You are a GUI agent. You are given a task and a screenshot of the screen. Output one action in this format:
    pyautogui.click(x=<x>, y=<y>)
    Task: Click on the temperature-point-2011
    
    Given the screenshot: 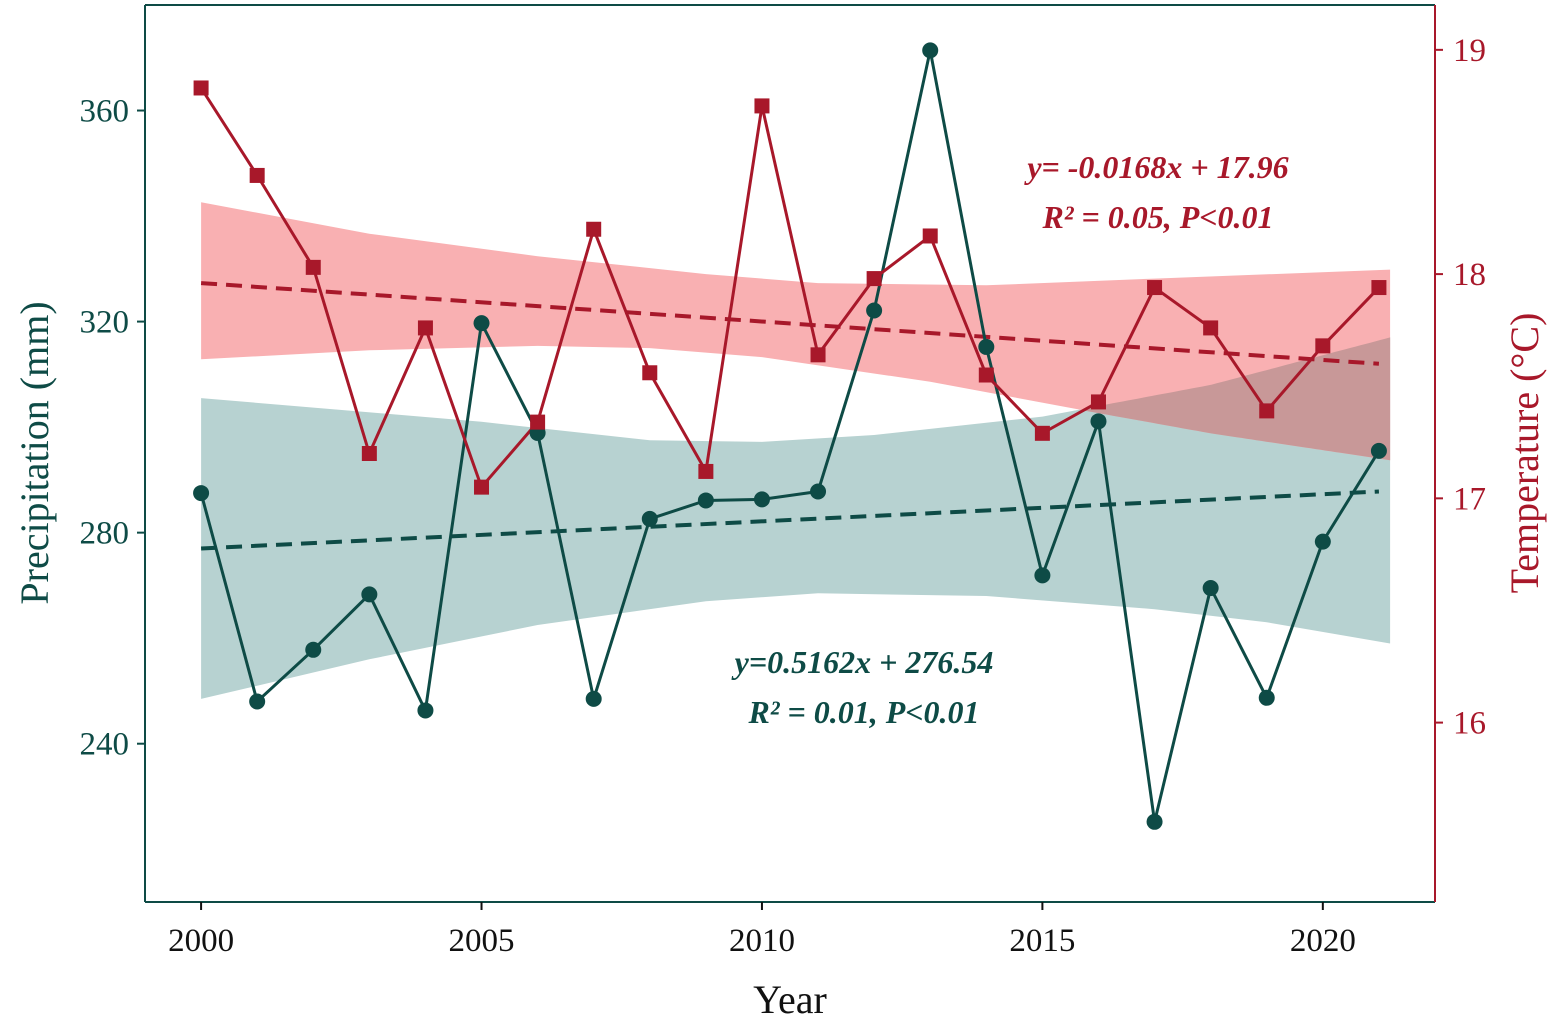 What is the action you would take?
    pyautogui.click(x=818, y=355)
    